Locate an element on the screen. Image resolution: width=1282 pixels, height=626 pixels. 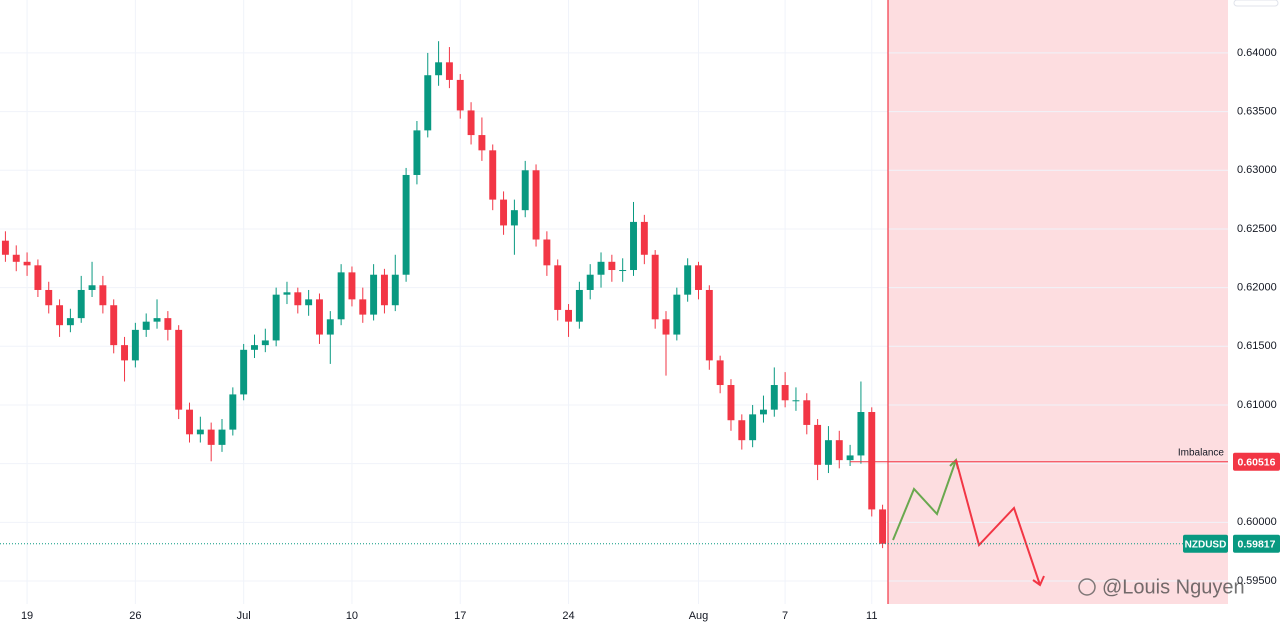
x-tick-label: 7 is located at coordinates (785, 616).